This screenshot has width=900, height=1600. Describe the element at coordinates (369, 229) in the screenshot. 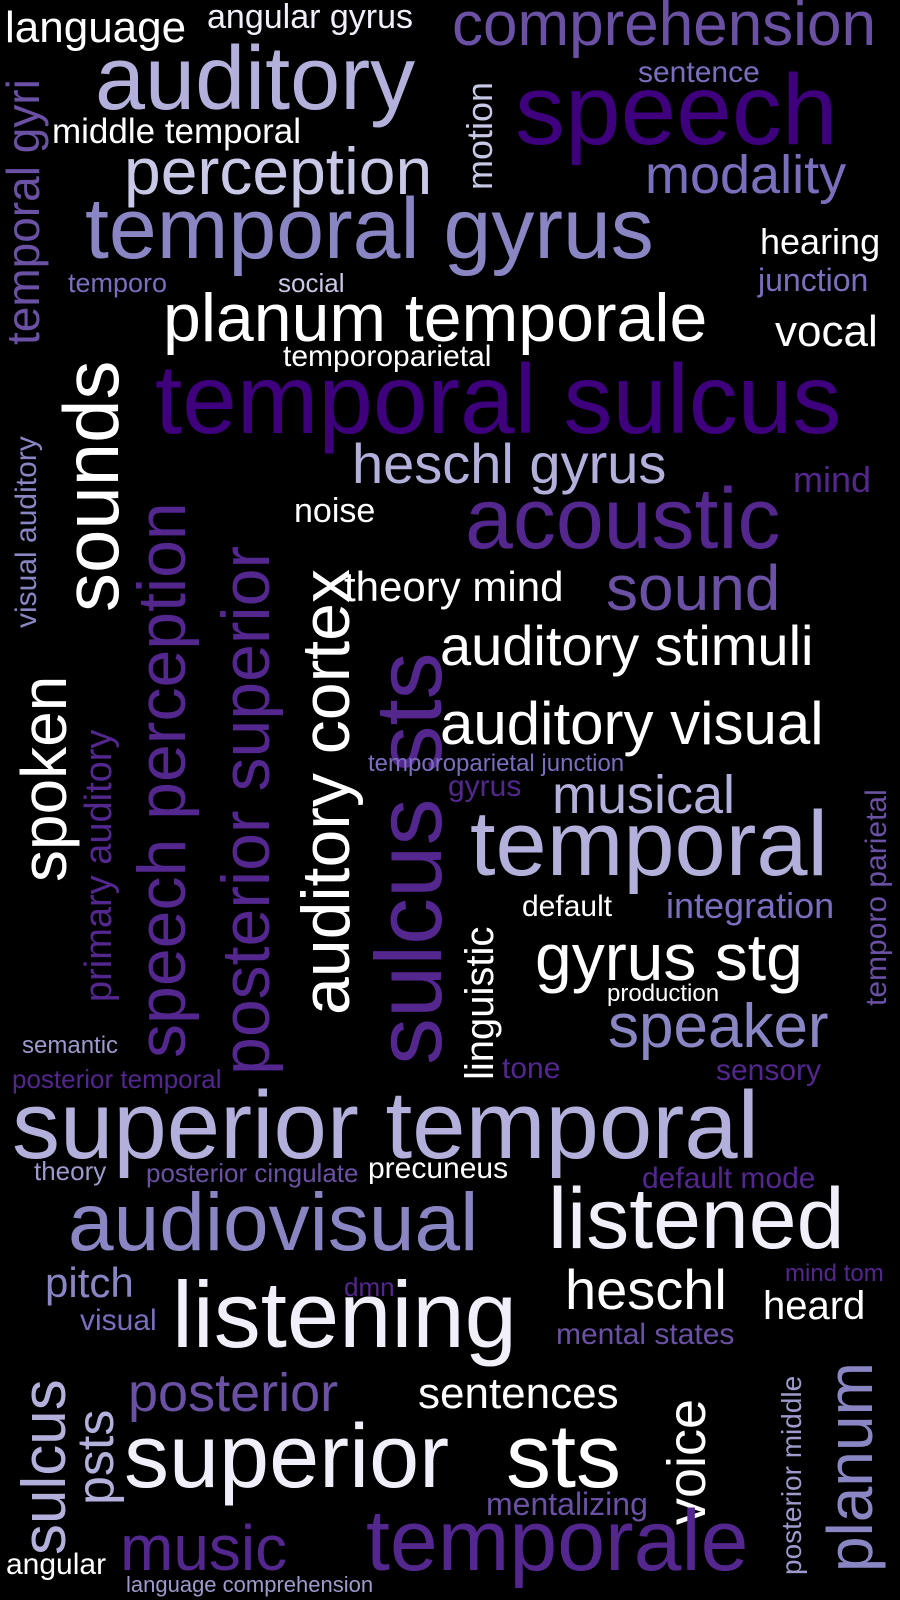

I see `word-temporal-gyrus: temporal gyrus` at that location.